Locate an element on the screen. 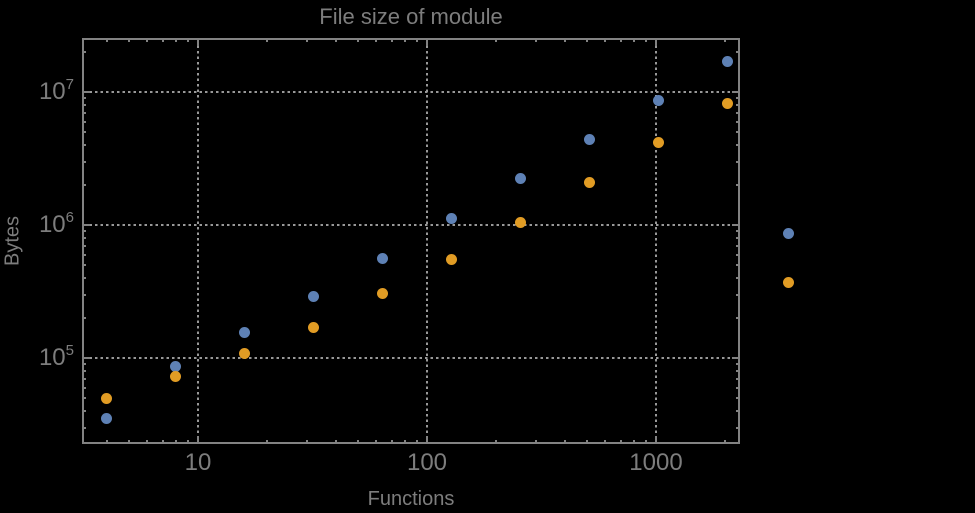 The height and width of the screenshot is (513, 975). x-axis-label: Functions is located at coordinates (411, 499).